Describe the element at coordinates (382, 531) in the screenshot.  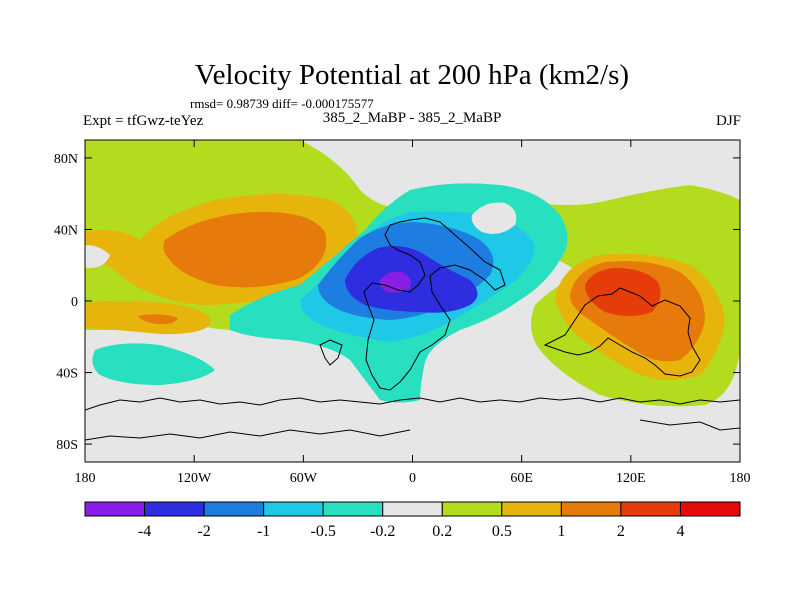
I see `colorbar-label: -0.2` at that location.